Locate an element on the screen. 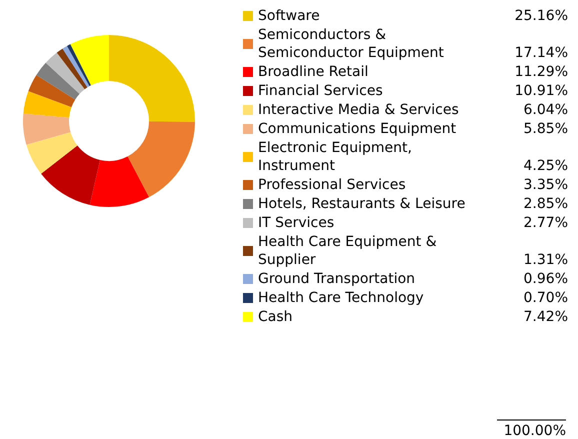  data-label: 2.85% is located at coordinates (546, 204).